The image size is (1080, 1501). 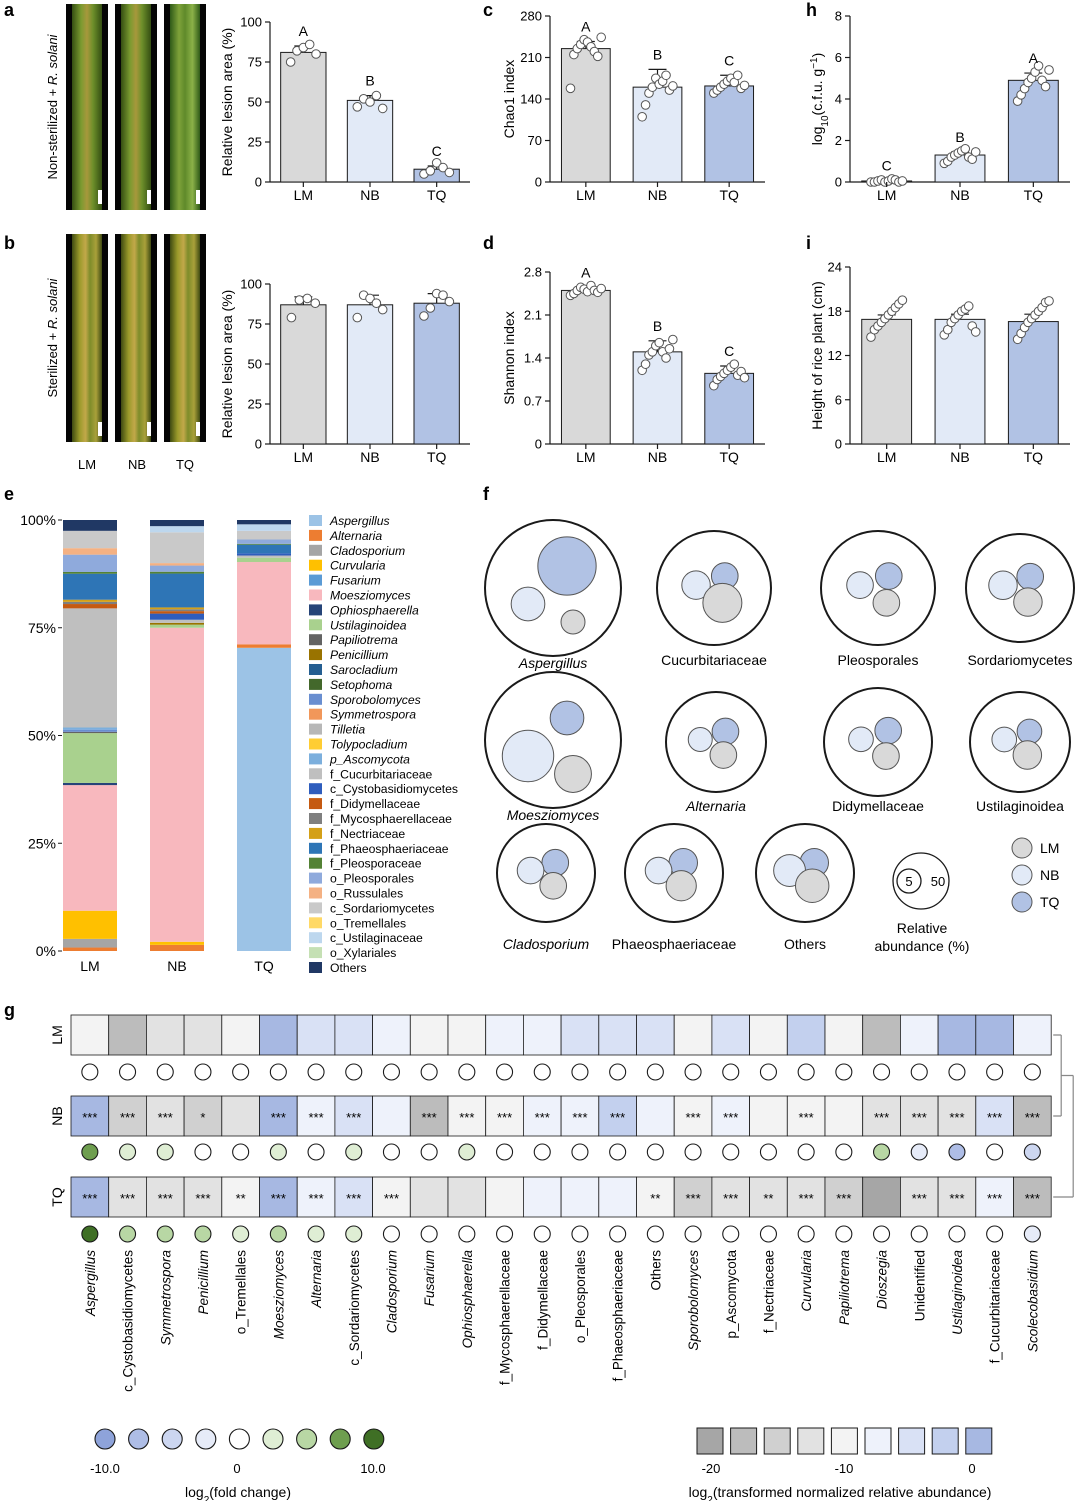 What do you see at coordinates (369, 195) in the screenshot?
I see `x-tick-label: NB` at bounding box center [369, 195].